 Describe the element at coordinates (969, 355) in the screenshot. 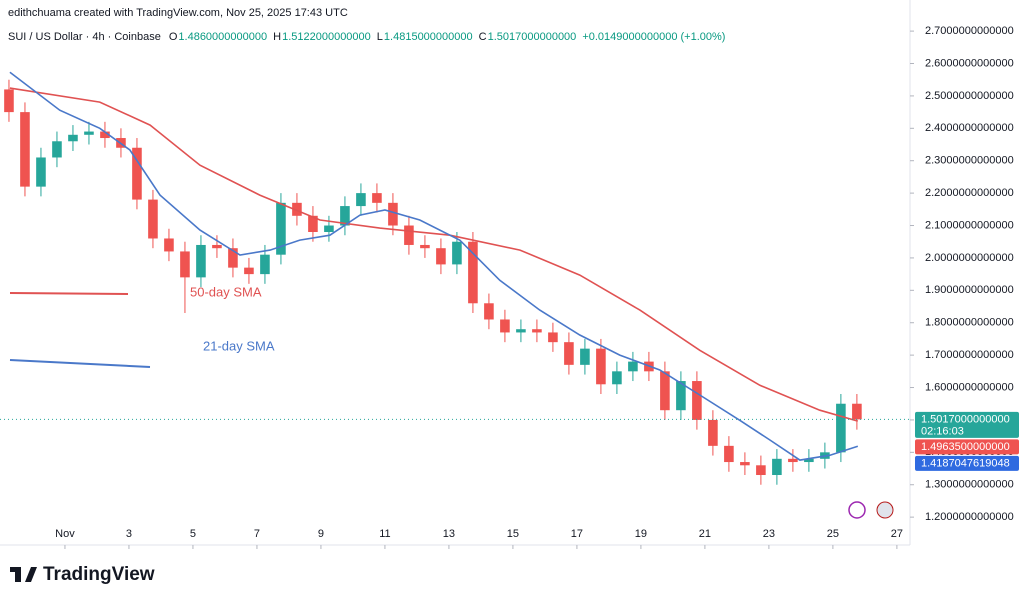

I see `y-tick-label: 1.7000000000000` at that location.